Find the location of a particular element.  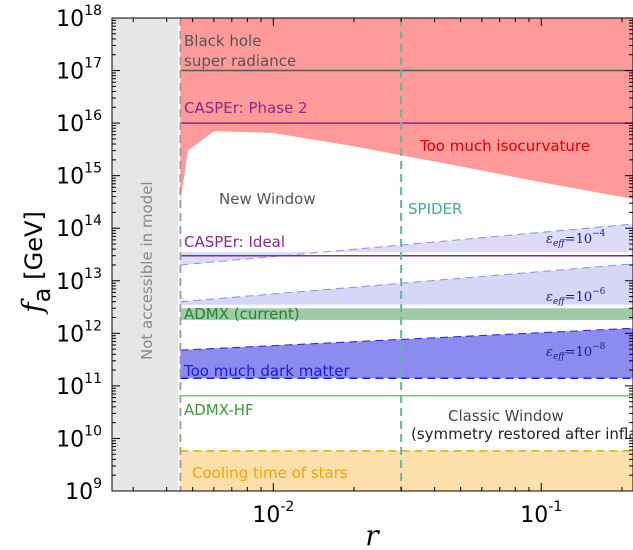

x-tick-label: 10⁻¹ is located at coordinates (541, 513).